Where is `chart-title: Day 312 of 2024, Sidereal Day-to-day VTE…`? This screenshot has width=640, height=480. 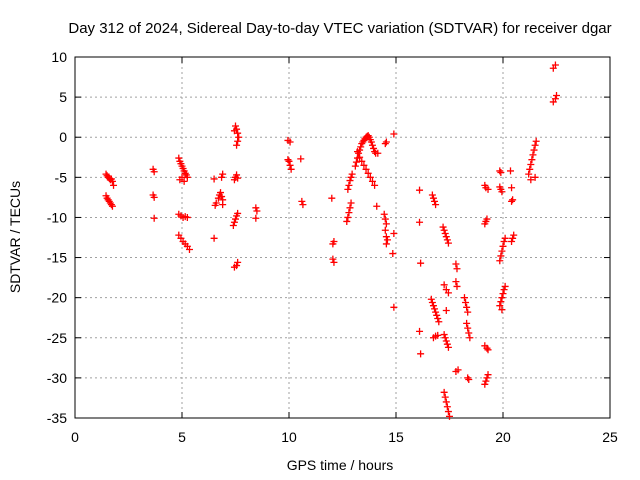 chart-title: Day 312 of 2024, Sidereal Day-to-day VTE… is located at coordinates (339, 28).